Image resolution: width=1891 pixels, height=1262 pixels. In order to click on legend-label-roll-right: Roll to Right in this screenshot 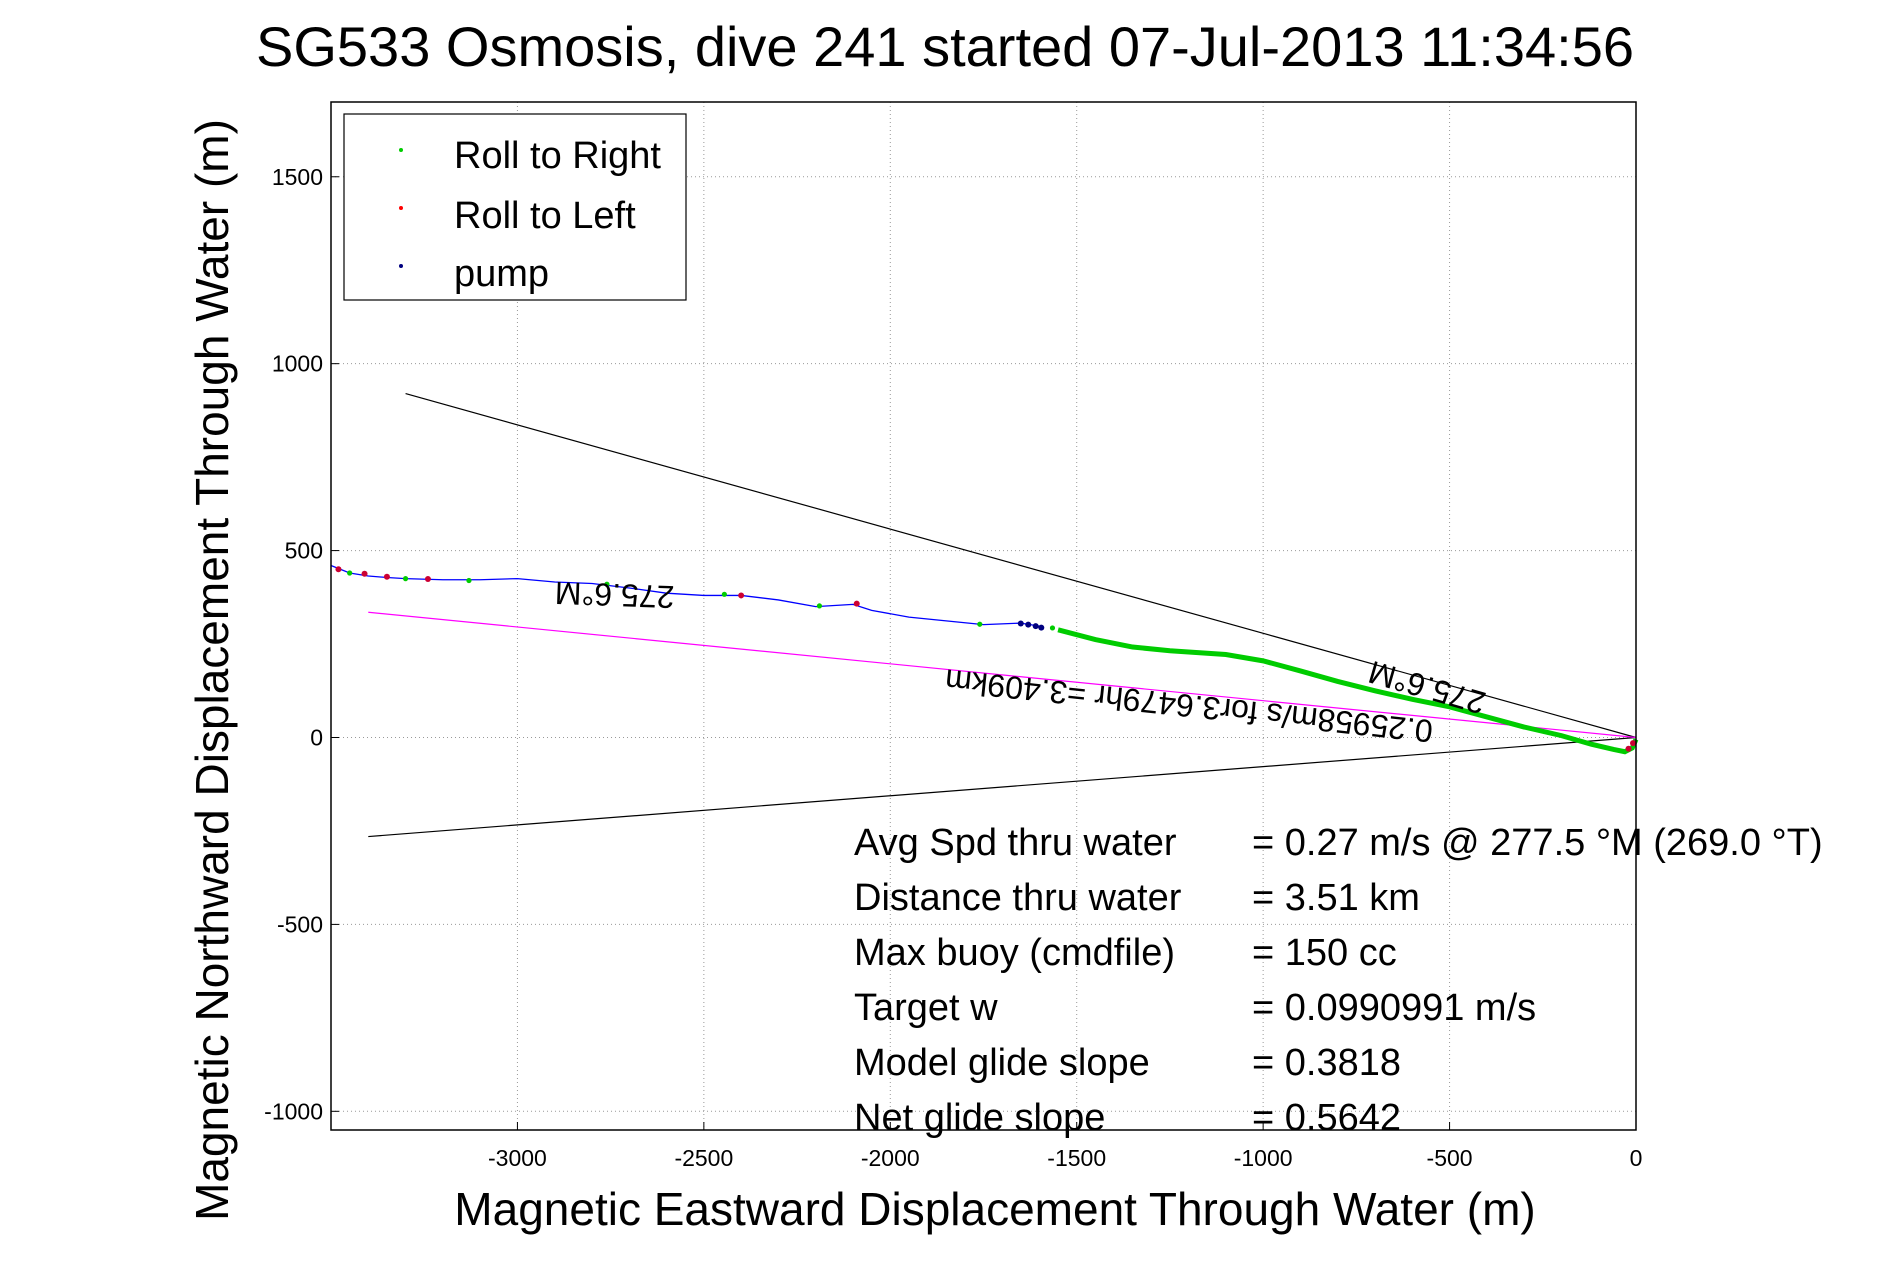, I will do `click(557, 156)`.